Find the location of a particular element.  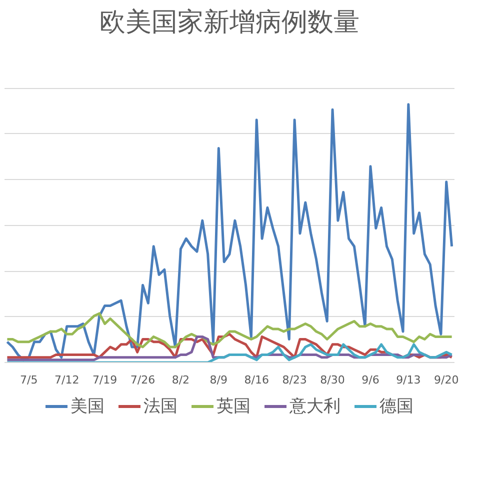

x-tick-label: 8/2 is located at coordinates (181, 380).